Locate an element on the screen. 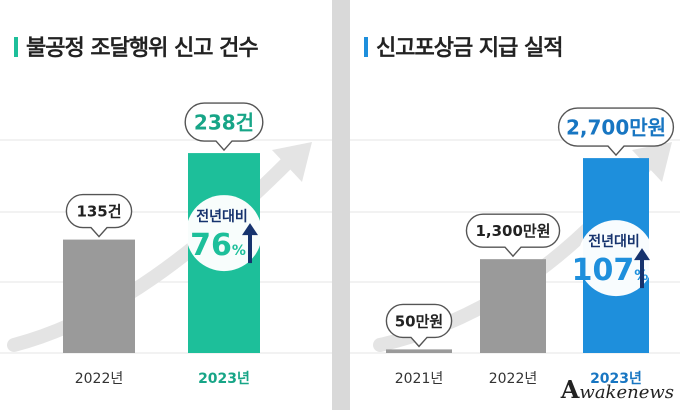  x-tick-label: 2021년 is located at coordinates (419, 379).